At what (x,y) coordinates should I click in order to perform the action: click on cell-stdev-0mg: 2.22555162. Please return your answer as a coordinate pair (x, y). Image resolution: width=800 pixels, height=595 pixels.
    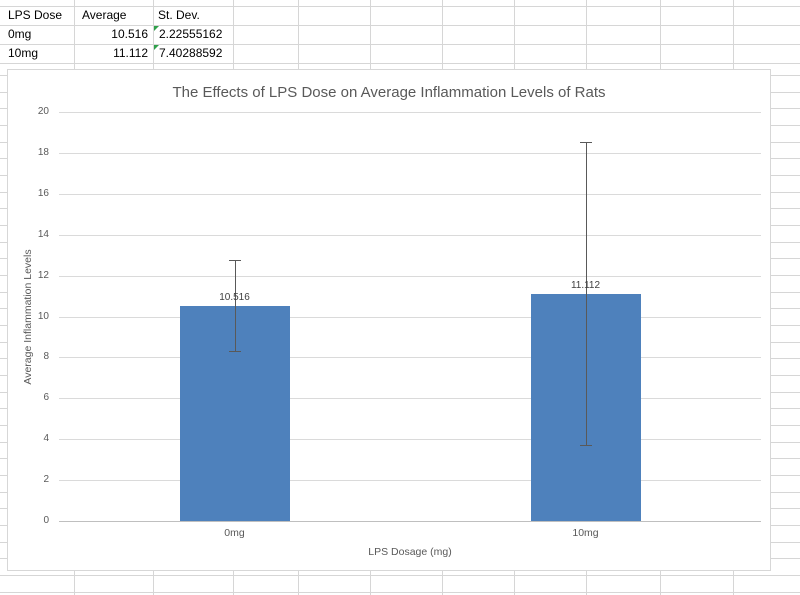
    Looking at the image, I should click on (191, 34).